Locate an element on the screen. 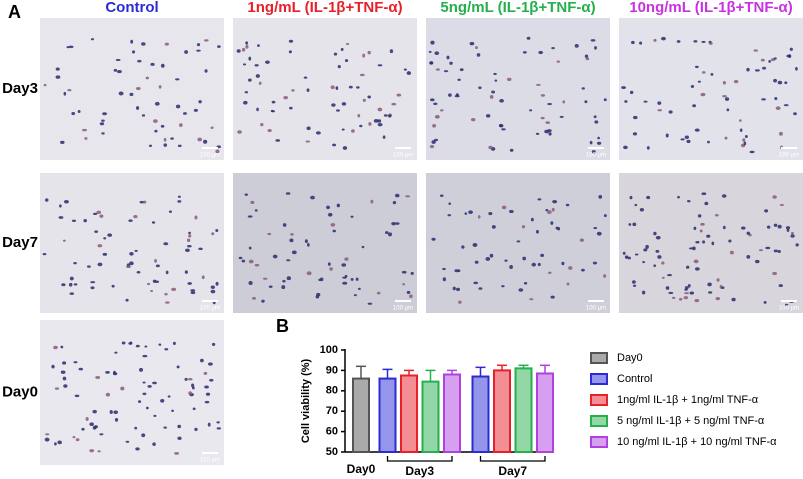 The width and height of the screenshot is (803, 479). column-header: Control is located at coordinates (131, 8).